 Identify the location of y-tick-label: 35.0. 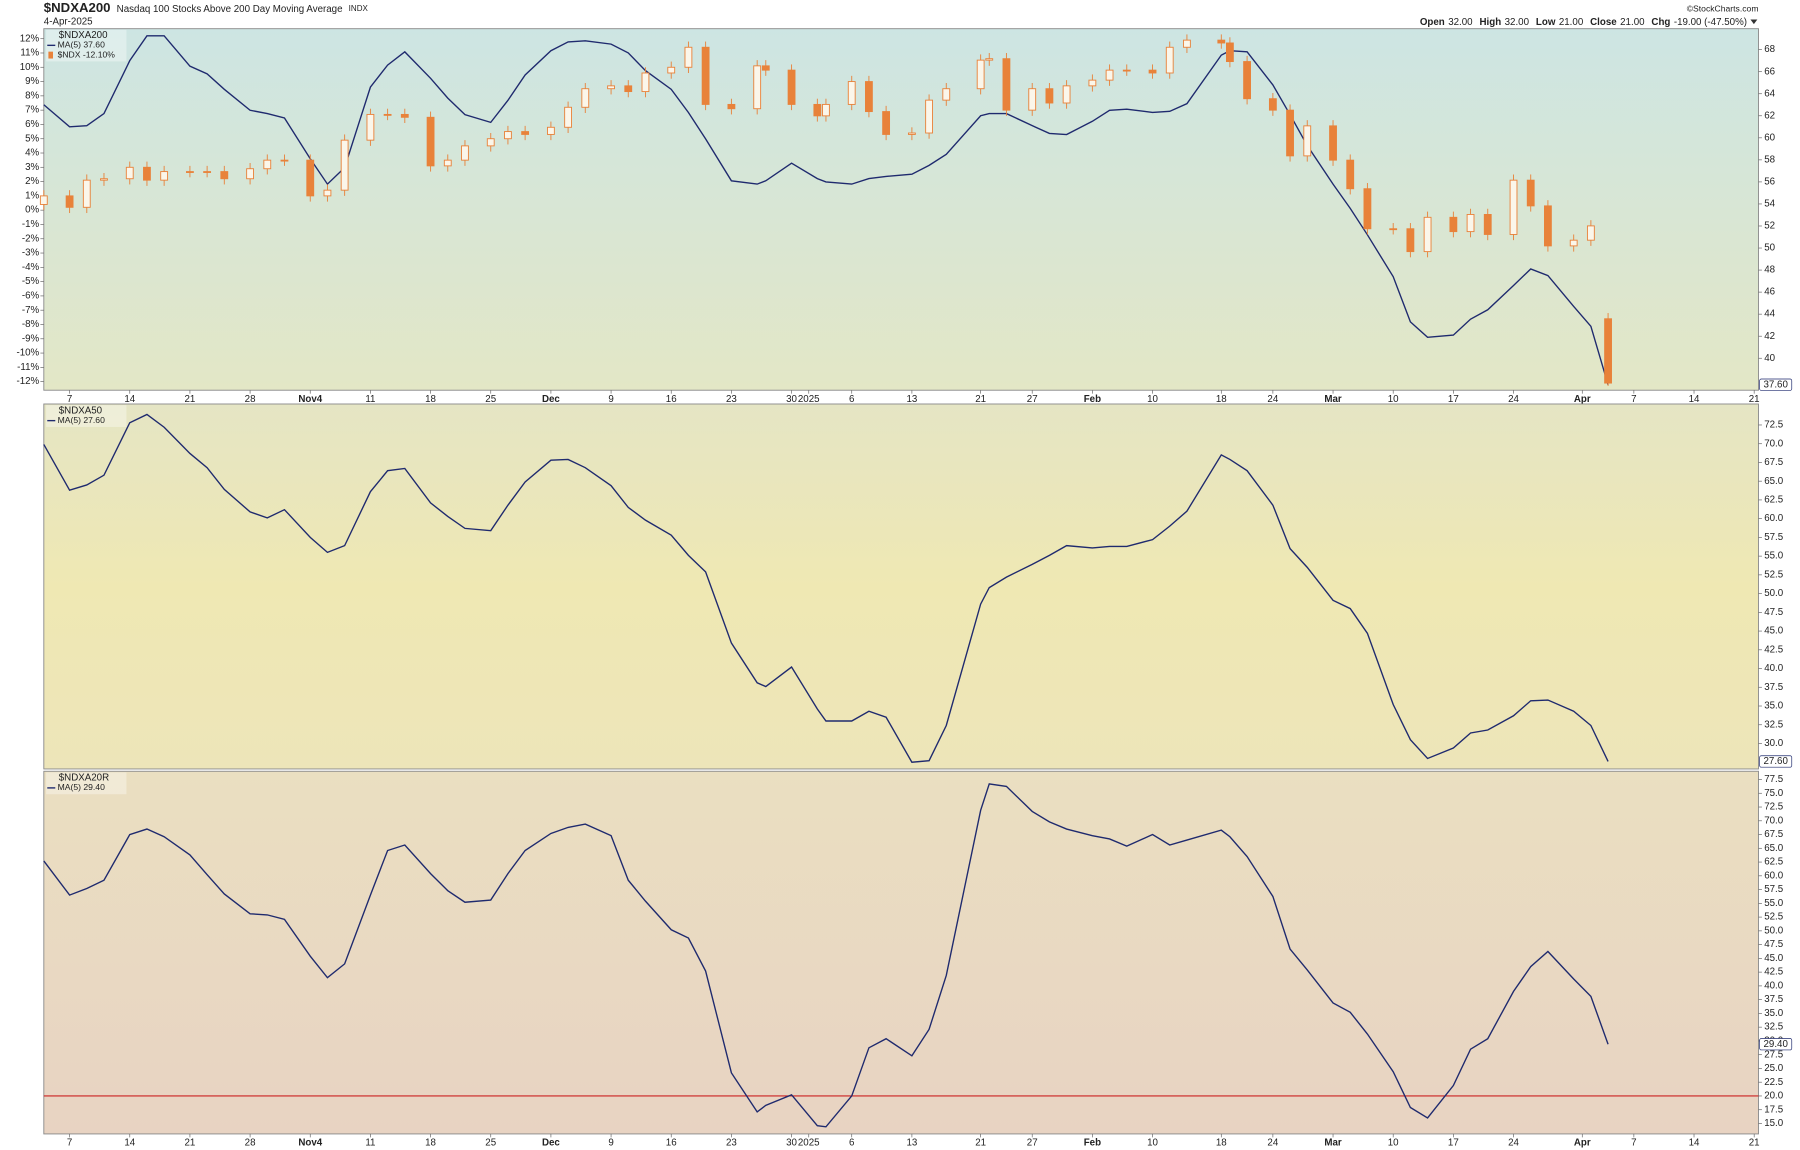
(1774, 706).